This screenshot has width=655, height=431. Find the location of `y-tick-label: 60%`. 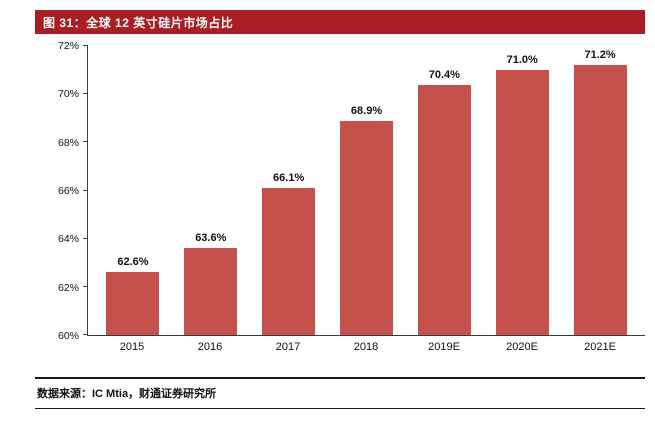

y-tick-label: 60% is located at coordinates (68, 336).